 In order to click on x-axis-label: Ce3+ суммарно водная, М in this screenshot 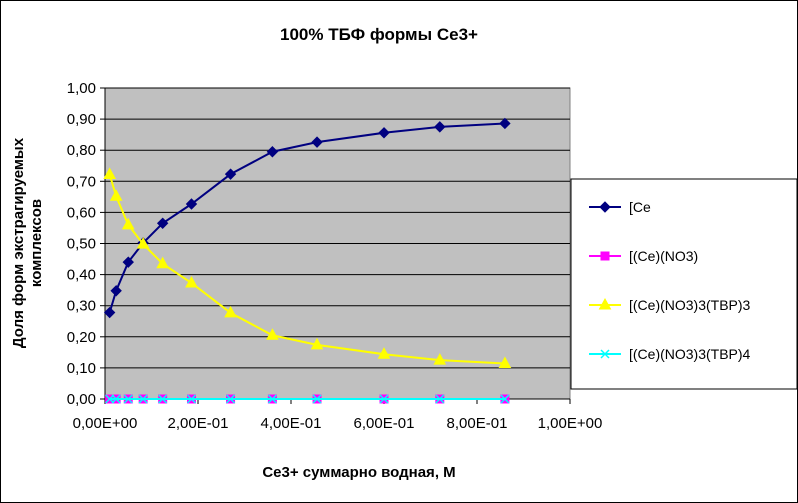, I will do `click(358, 472)`.